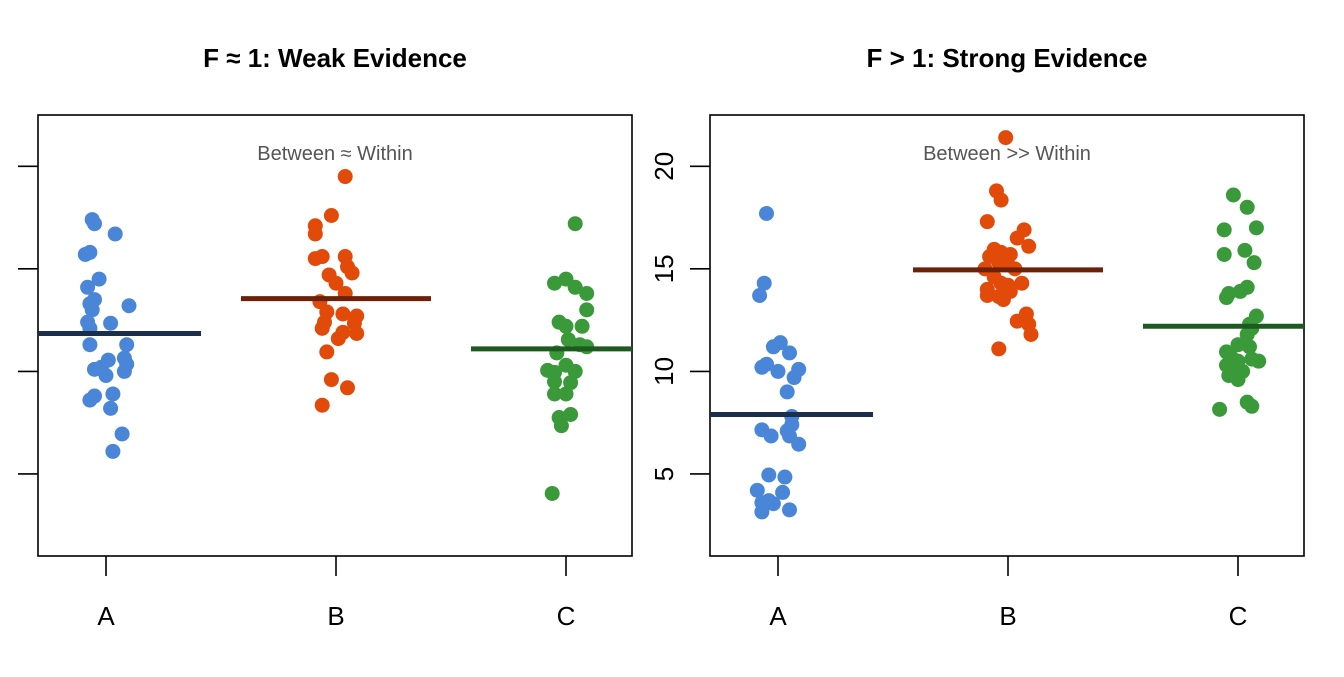 This screenshot has width=1344, height=677. What do you see at coordinates (1006, 58) in the screenshot?
I see `chart-title: F > 1: Strong Evidence` at bounding box center [1006, 58].